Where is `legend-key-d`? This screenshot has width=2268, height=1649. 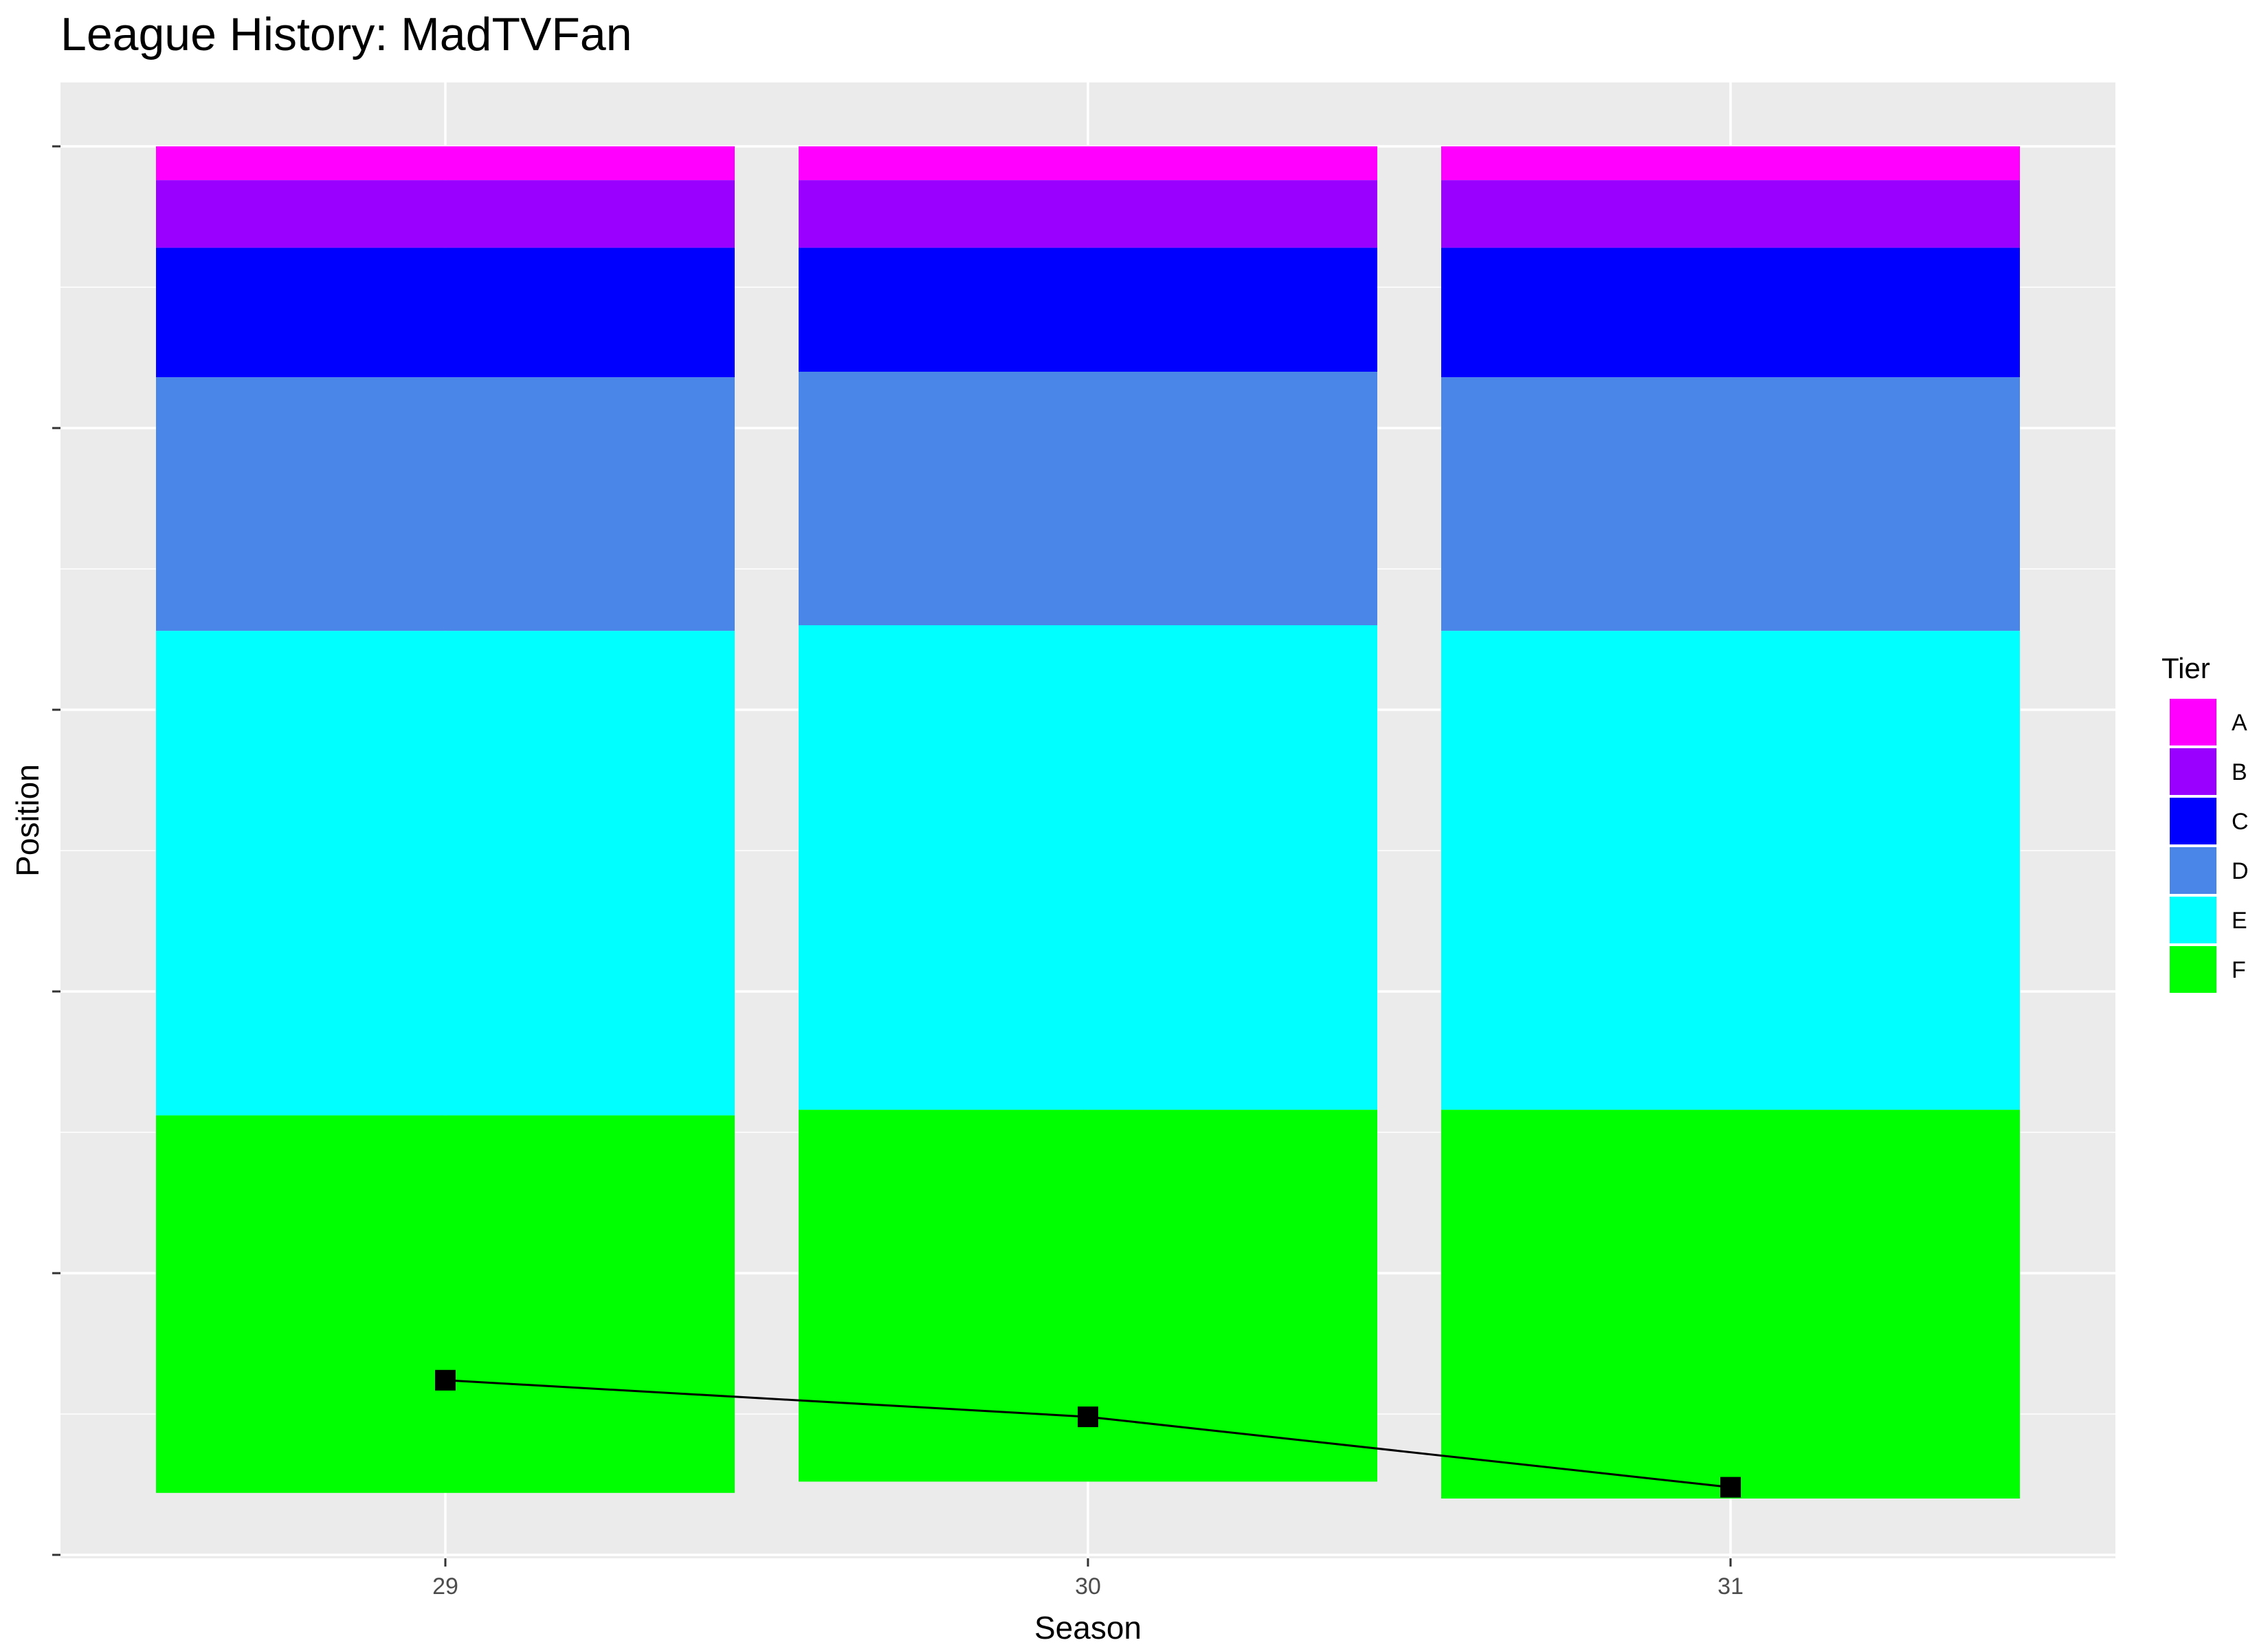
legend-key-d is located at coordinates (2193, 870).